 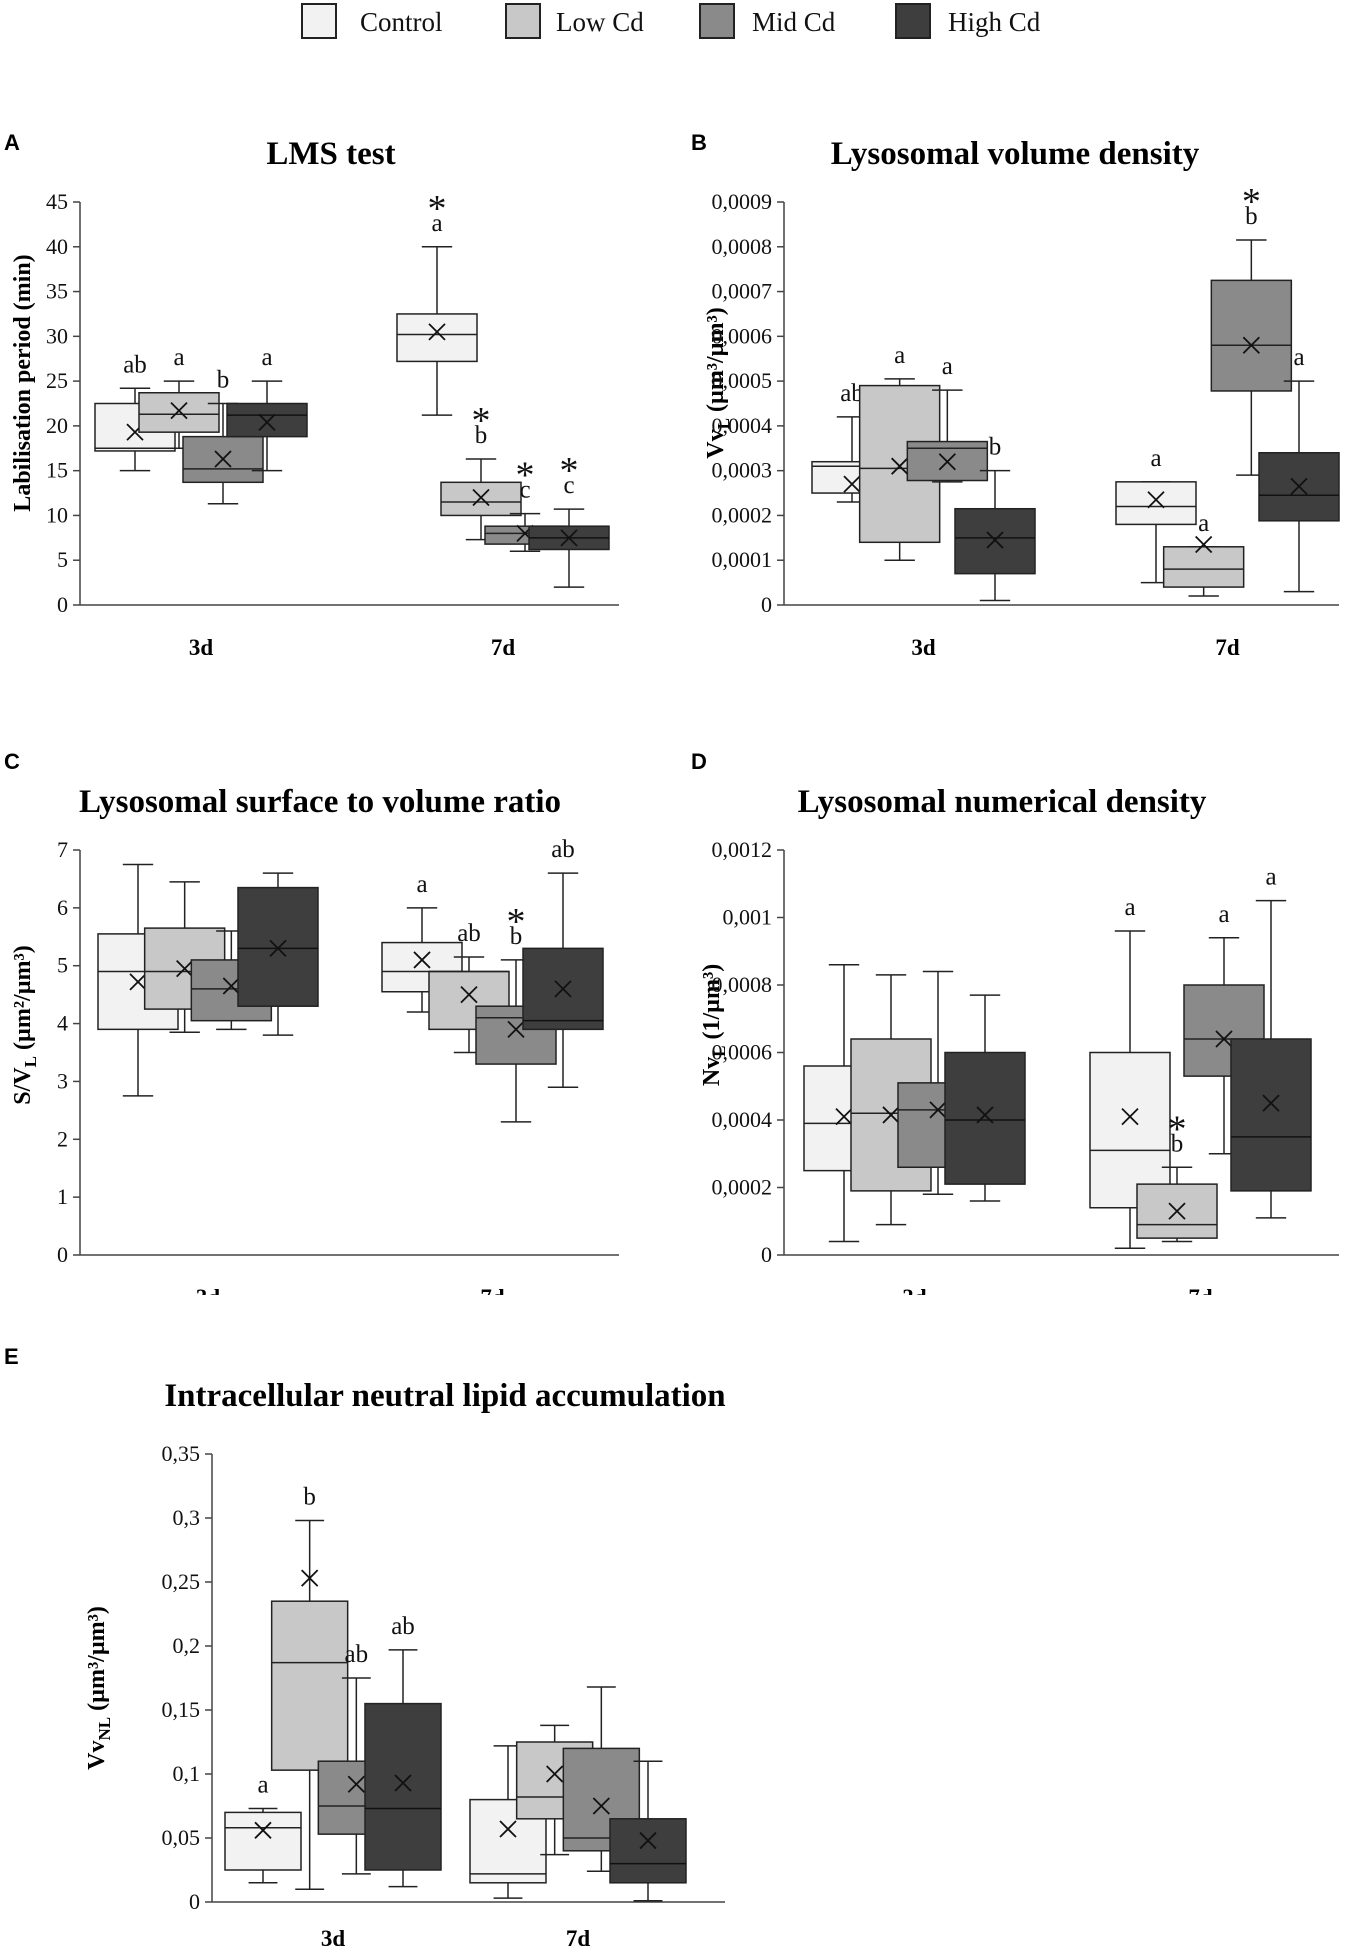 I want to click on panel-a-box-low-cd-3d: a, so click(x=179, y=397).